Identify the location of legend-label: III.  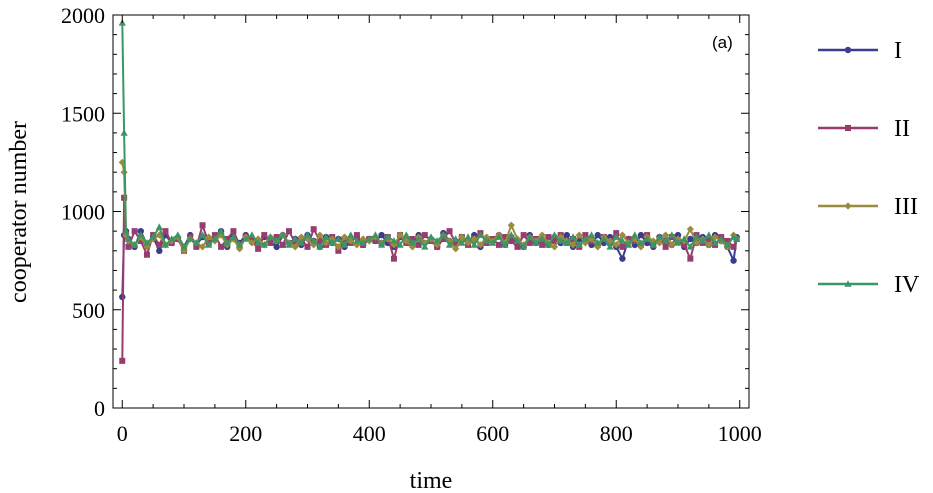
(906, 207).